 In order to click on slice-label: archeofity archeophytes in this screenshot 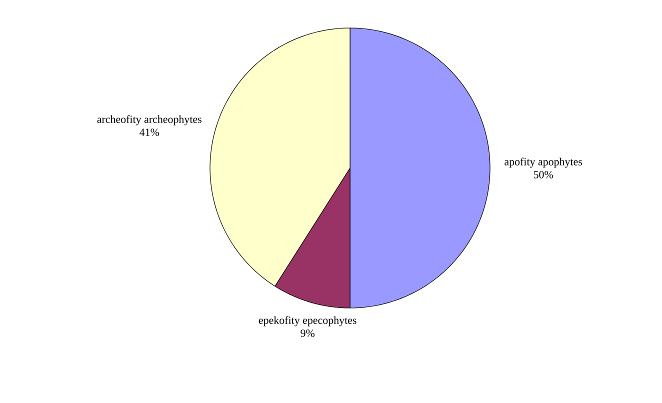, I will do `click(149, 120)`.